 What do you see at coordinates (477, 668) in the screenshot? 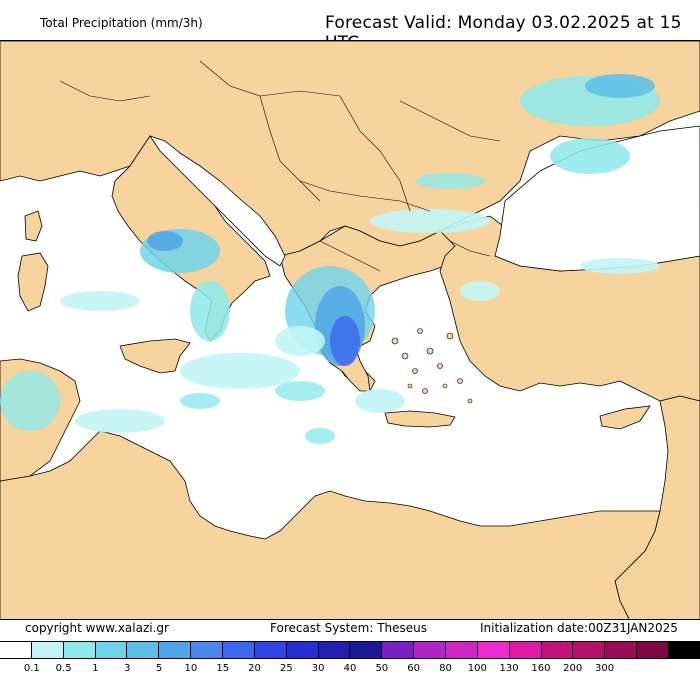
I see `legend-tick-label: 100` at bounding box center [477, 668].